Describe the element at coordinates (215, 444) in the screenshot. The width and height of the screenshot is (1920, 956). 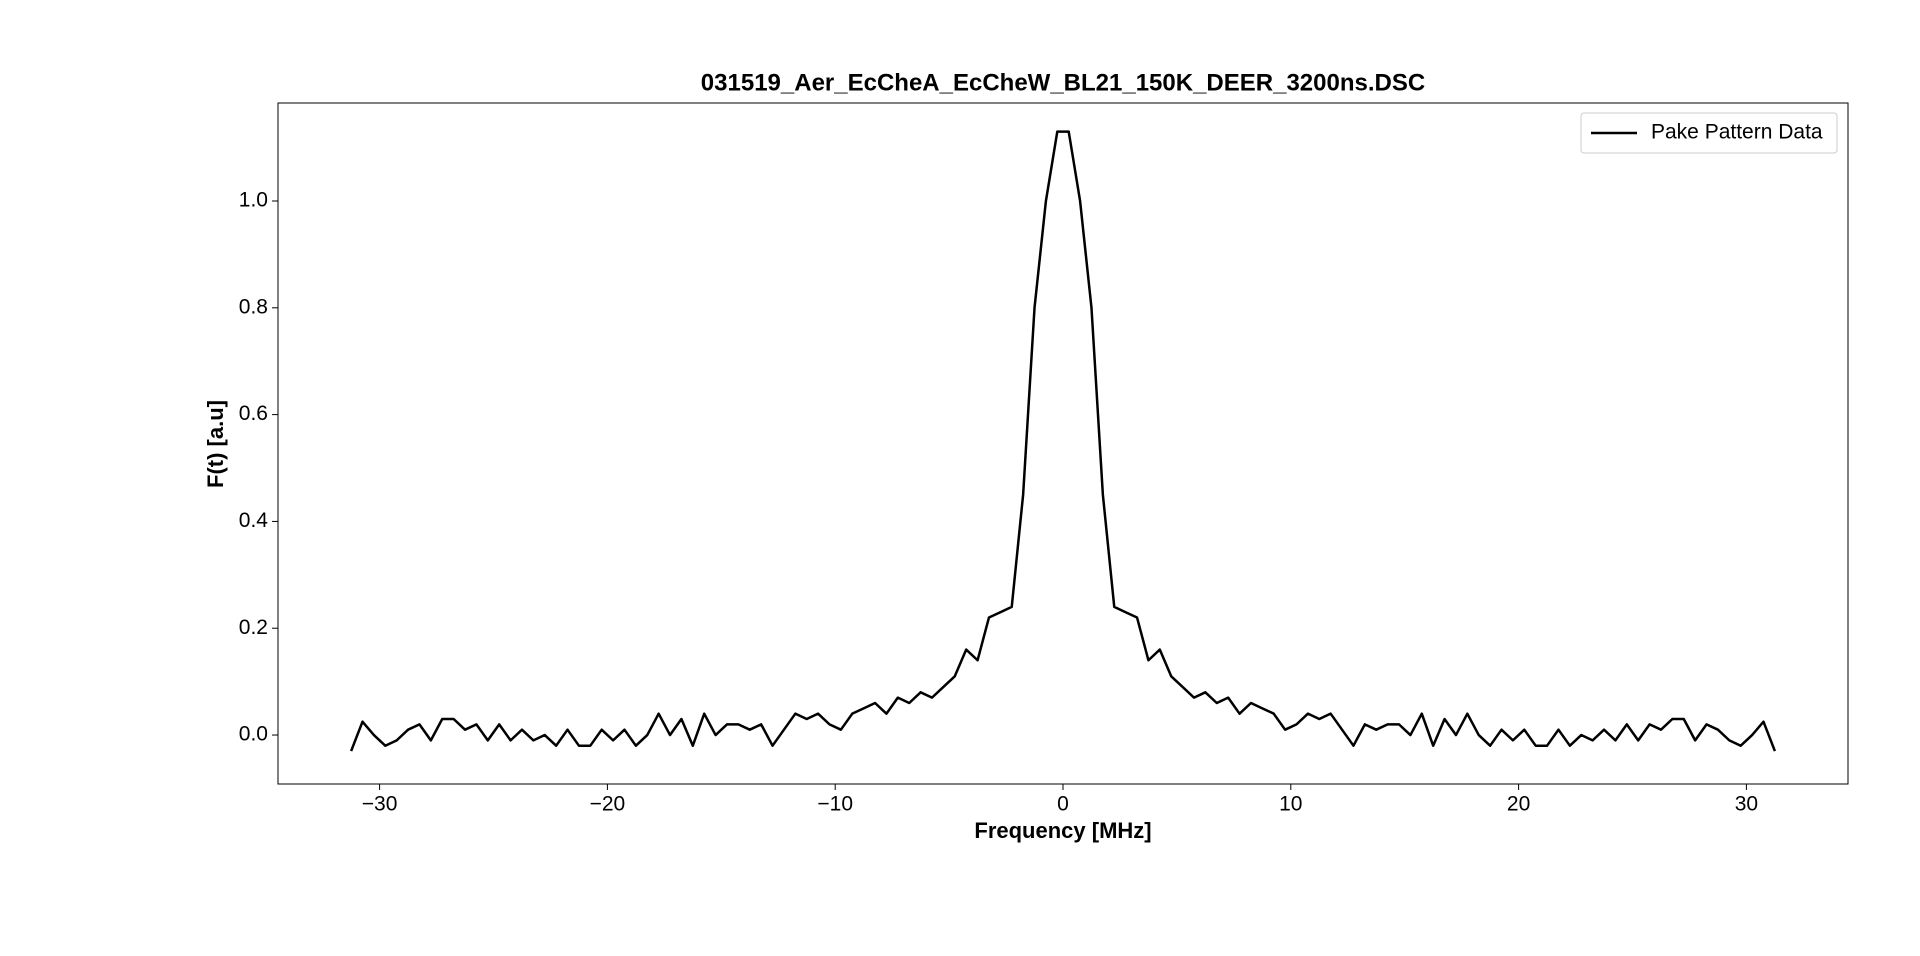
I see `y-axis-label: F(t) [a.u]` at that location.